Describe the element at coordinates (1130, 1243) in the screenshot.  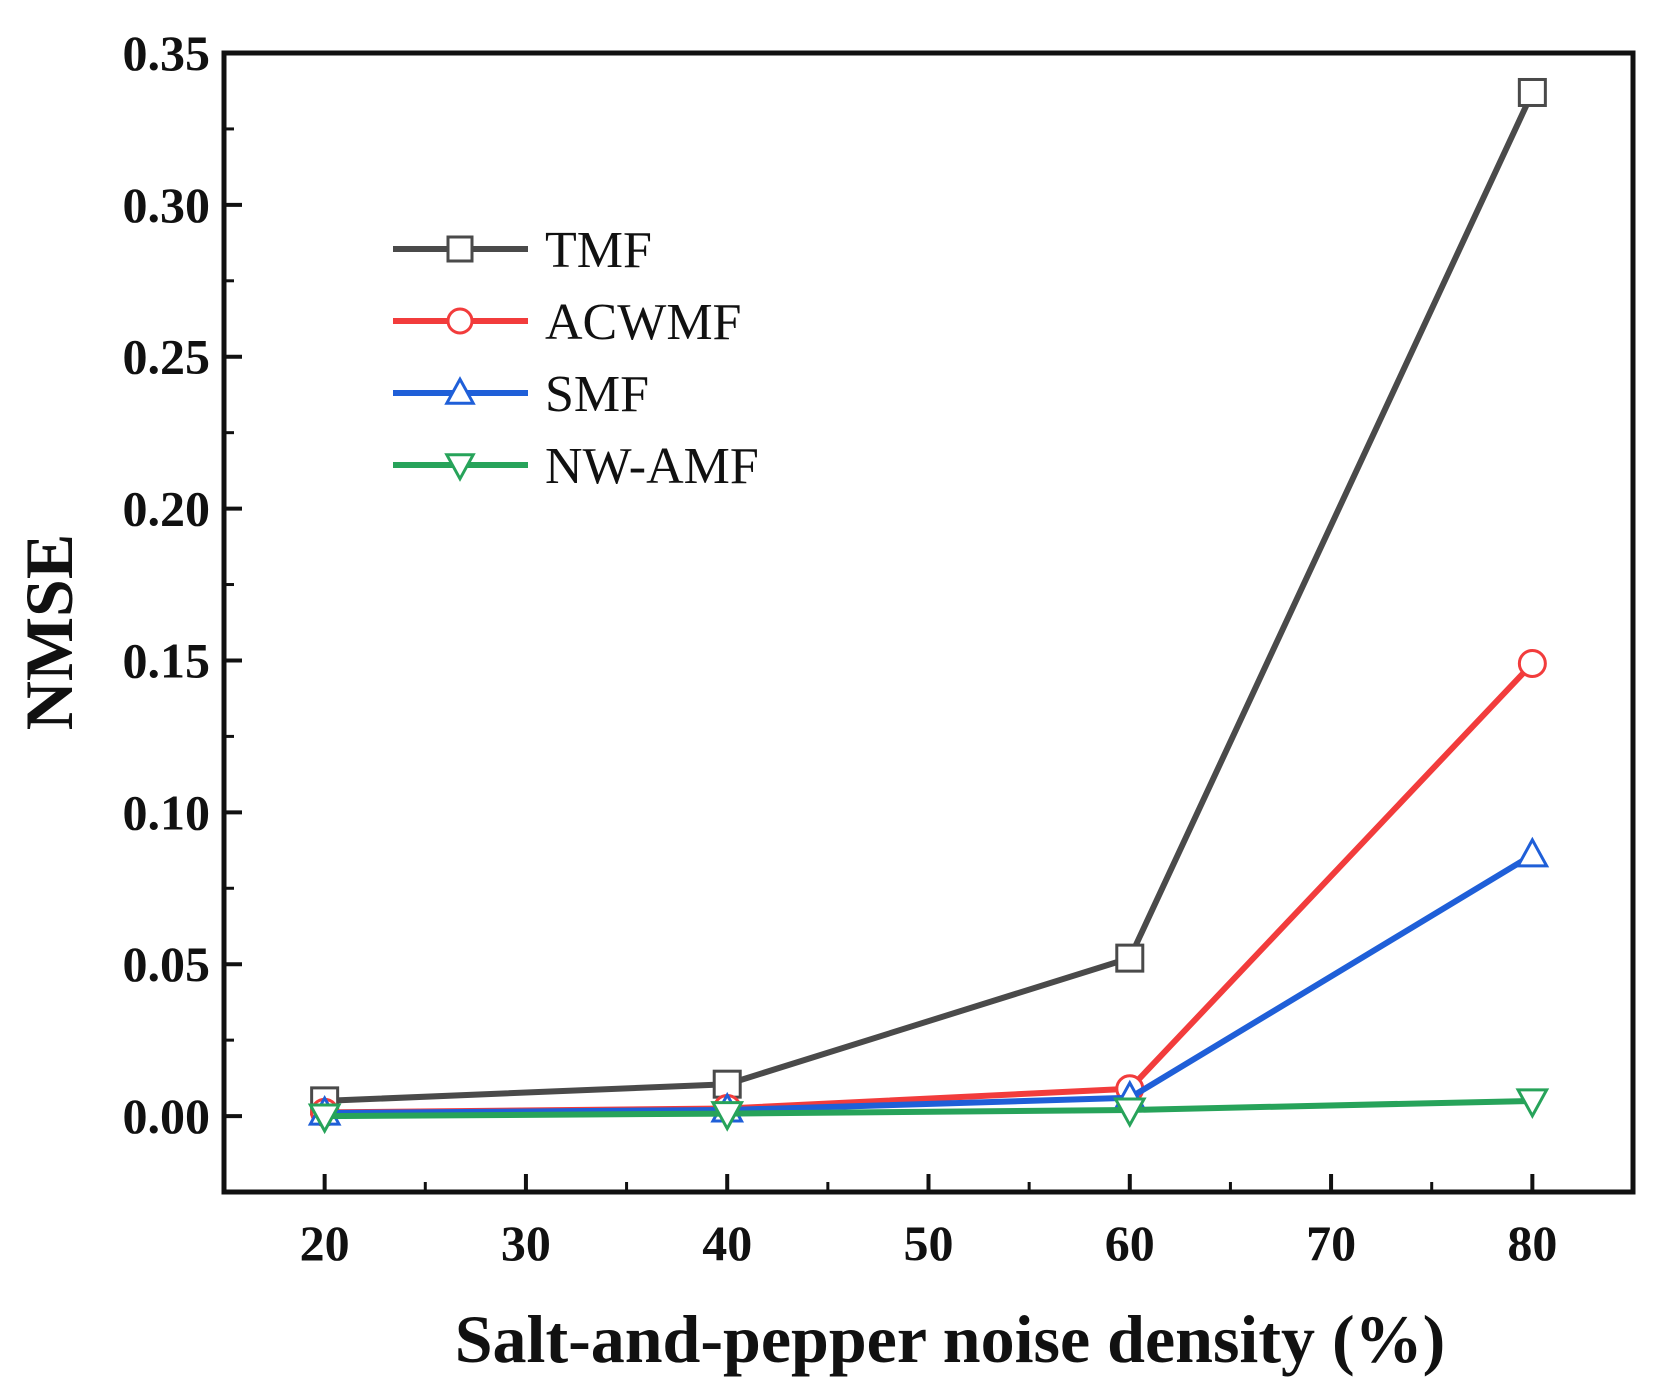
I see `x-tick-label: 60` at that location.